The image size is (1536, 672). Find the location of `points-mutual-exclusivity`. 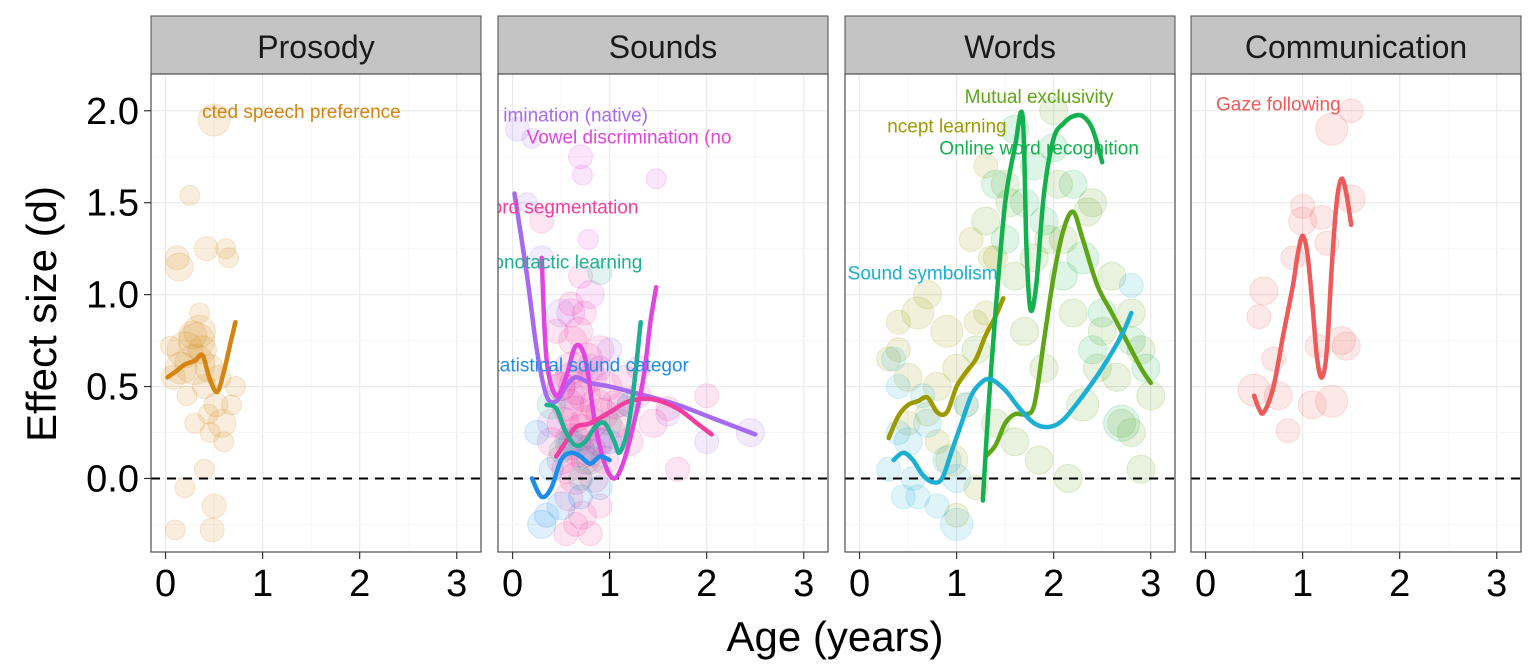

points-mutual-exclusivity is located at coordinates (1063, 294).